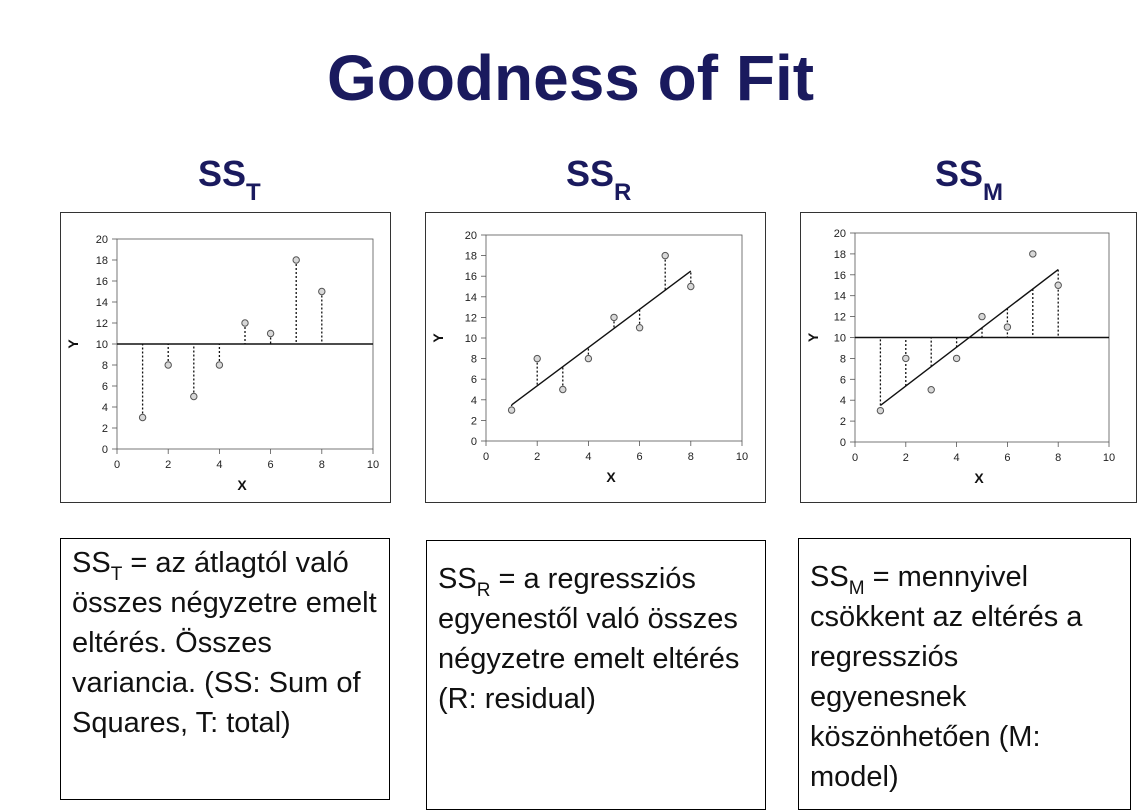 This screenshot has width=1141, height=810. I want to click on description-sub: M, so click(856, 588).